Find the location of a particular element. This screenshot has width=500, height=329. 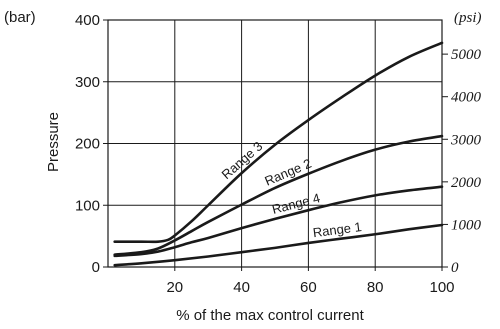

y-left-tick-label: 400 is located at coordinates (87, 20).